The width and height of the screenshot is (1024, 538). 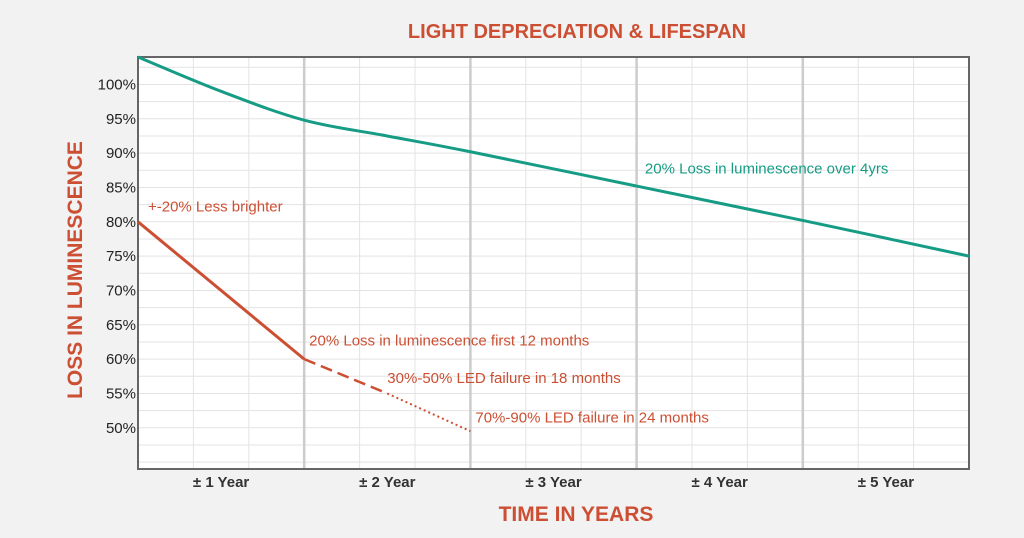 I want to click on annotation-label: 20% Loss in luminescence over 4yrs, so click(x=766, y=169).